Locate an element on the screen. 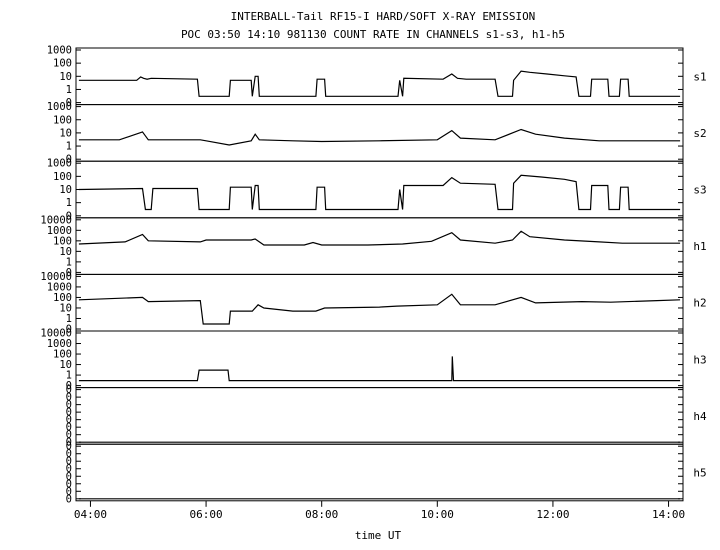  panel-label: s2 is located at coordinates (699, 133).